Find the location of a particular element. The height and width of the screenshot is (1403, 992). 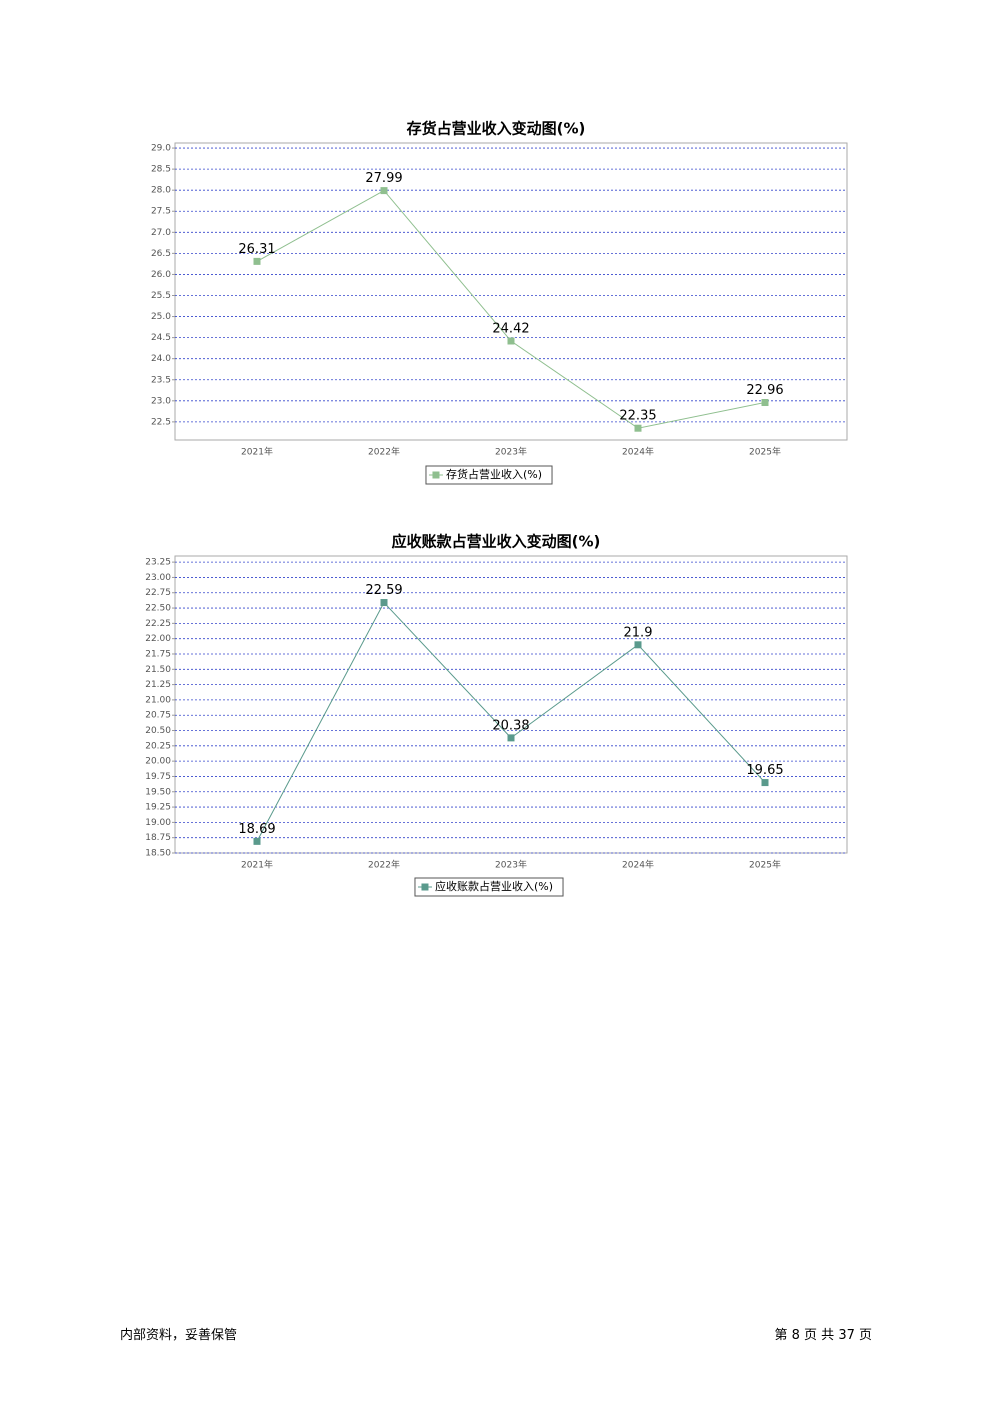

y-tick-label: 26.5 is located at coordinates (161, 254).